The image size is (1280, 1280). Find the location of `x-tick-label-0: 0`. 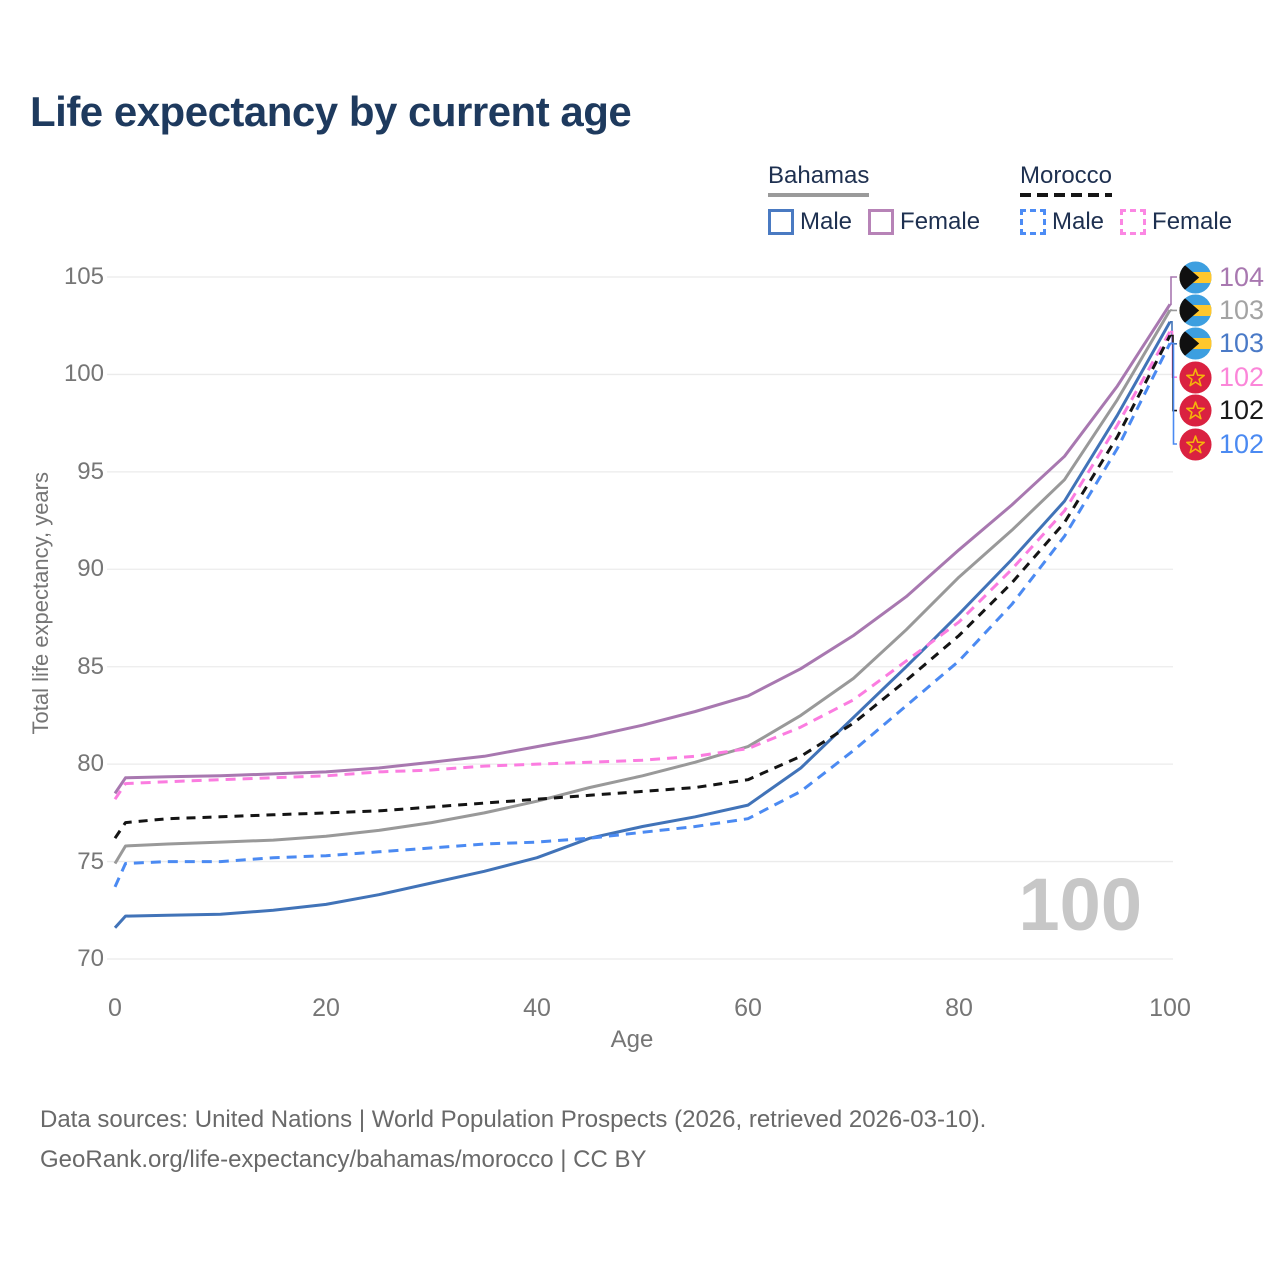

x-tick-label-0: 0 is located at coordinates (115, 1008).